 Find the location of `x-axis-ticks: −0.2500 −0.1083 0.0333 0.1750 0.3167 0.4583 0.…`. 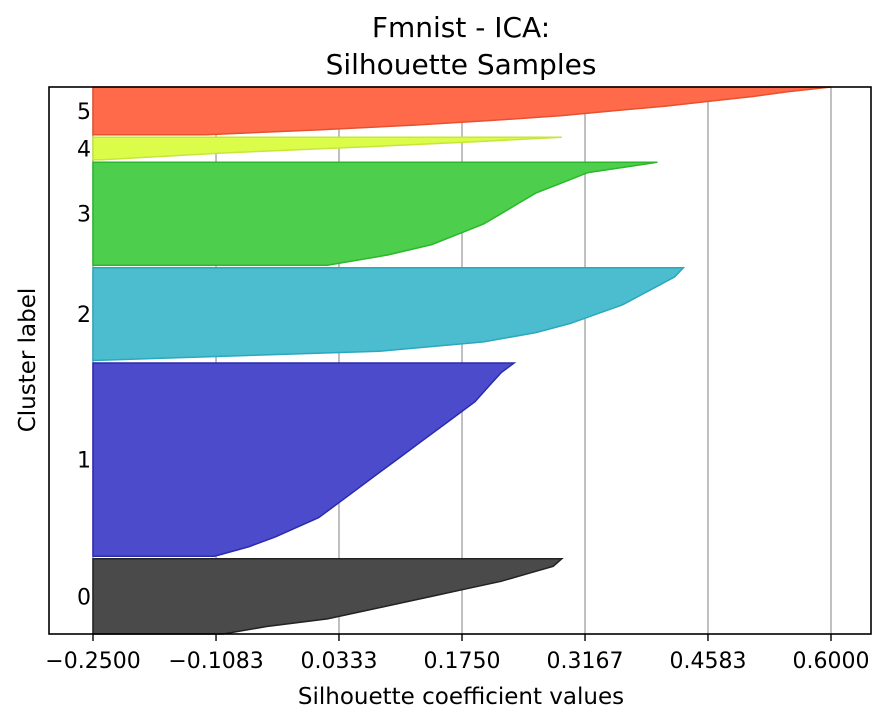

x-axis-ticks: −0.2500 −0.1083 0.0333 0.1750 0.3167 0.4583 0.… is located at coordinates (457, 654).